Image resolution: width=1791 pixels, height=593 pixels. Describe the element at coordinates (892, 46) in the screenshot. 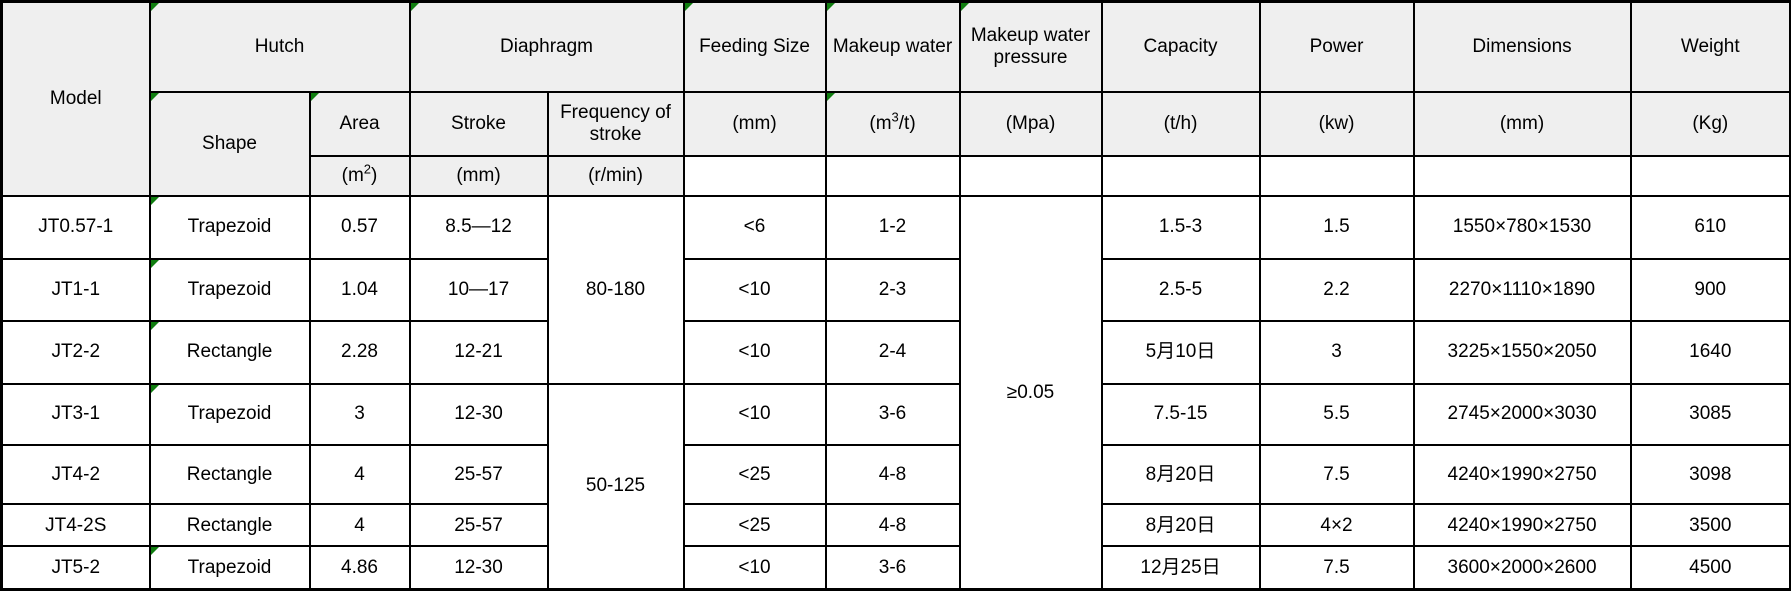

I see `header-makeup-water-label: Makeup water` at that location.